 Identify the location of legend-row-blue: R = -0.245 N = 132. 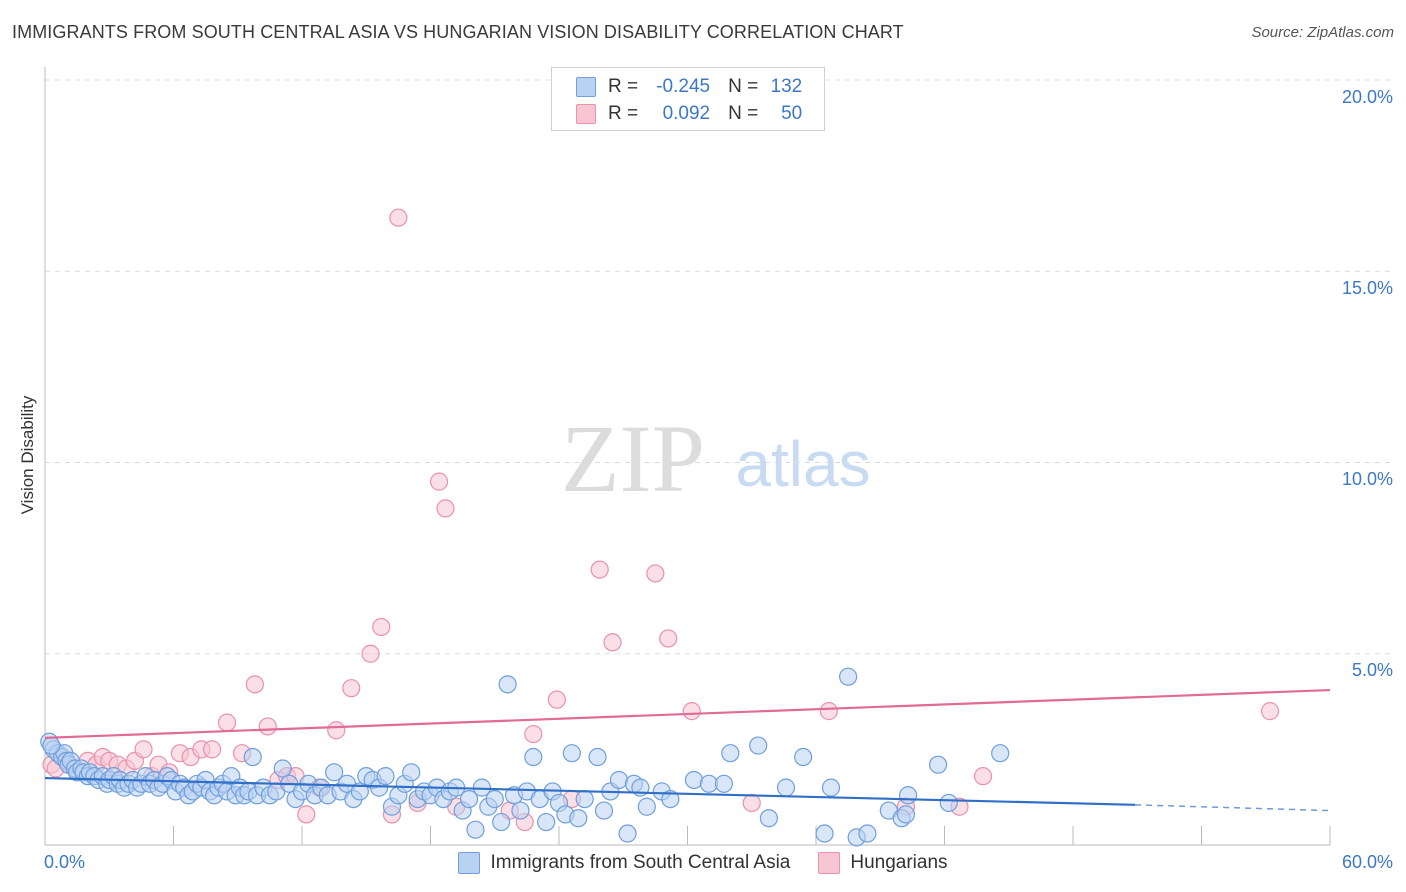
(689, 87).